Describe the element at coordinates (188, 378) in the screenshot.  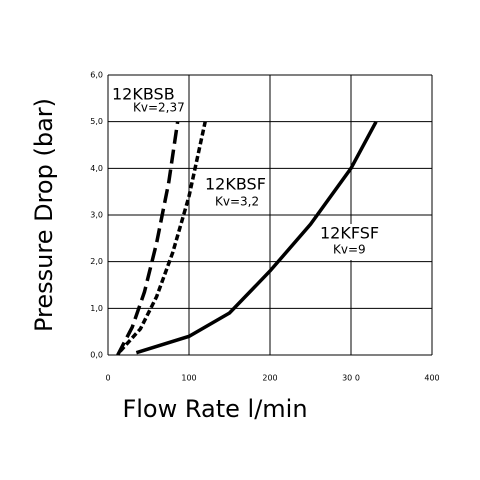
I see `x-tick-label: 100` at that location.